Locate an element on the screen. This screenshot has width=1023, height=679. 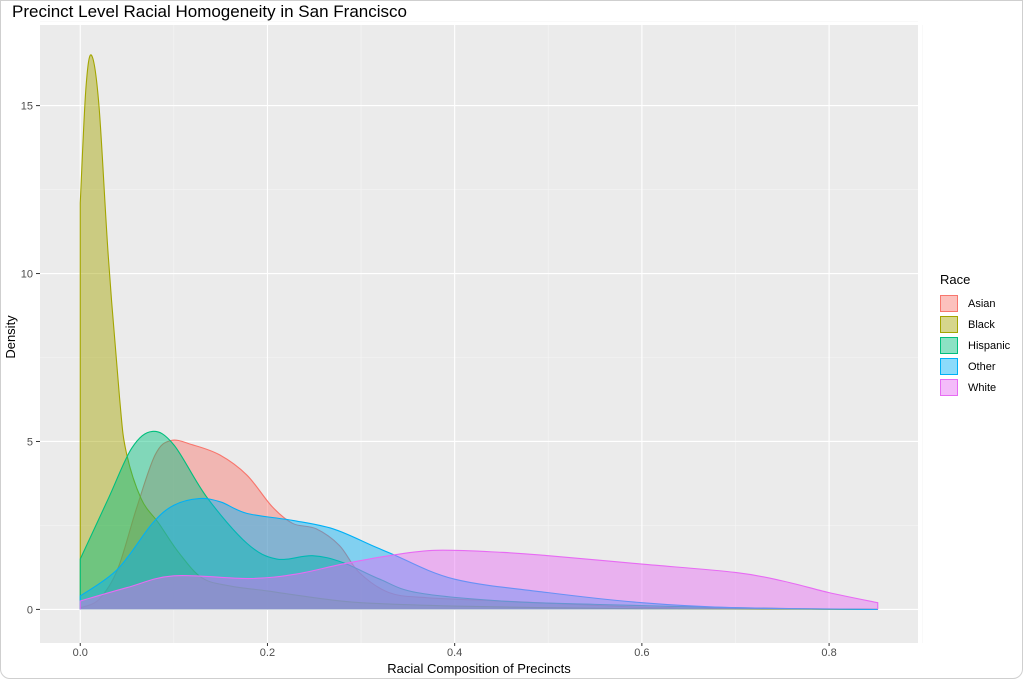
y-axis-label: Density is located at coordinates (10, 337).